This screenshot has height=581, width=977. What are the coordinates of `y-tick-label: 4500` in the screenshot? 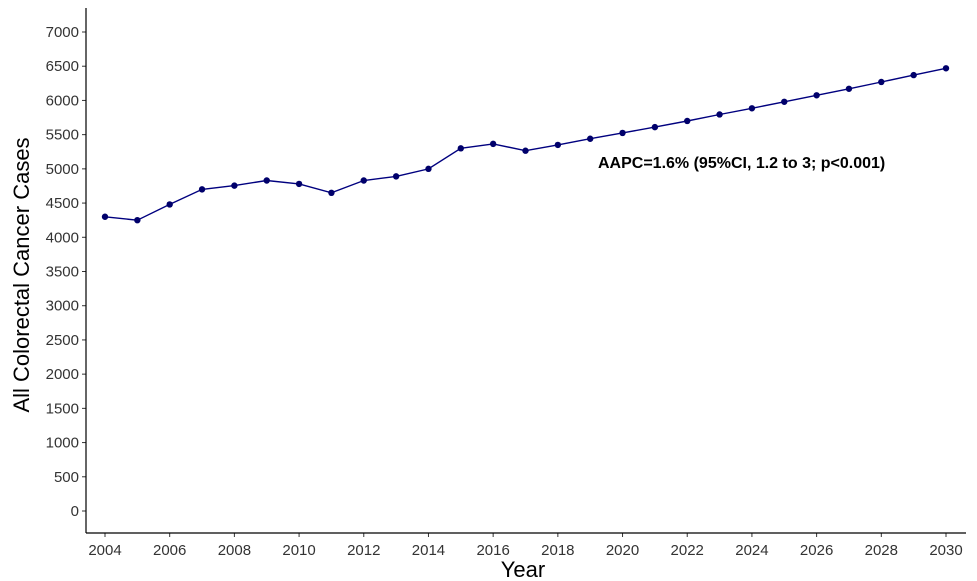 It's located at (62, 203).